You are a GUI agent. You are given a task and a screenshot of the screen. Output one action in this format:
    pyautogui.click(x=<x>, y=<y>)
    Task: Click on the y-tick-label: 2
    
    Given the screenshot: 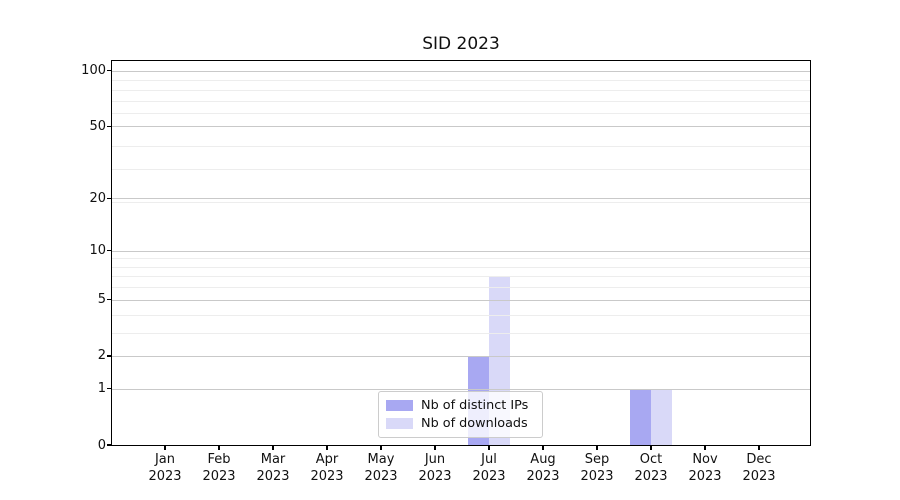 What is the action you would take?
    pyautogui.click(x=101, y=356)
    